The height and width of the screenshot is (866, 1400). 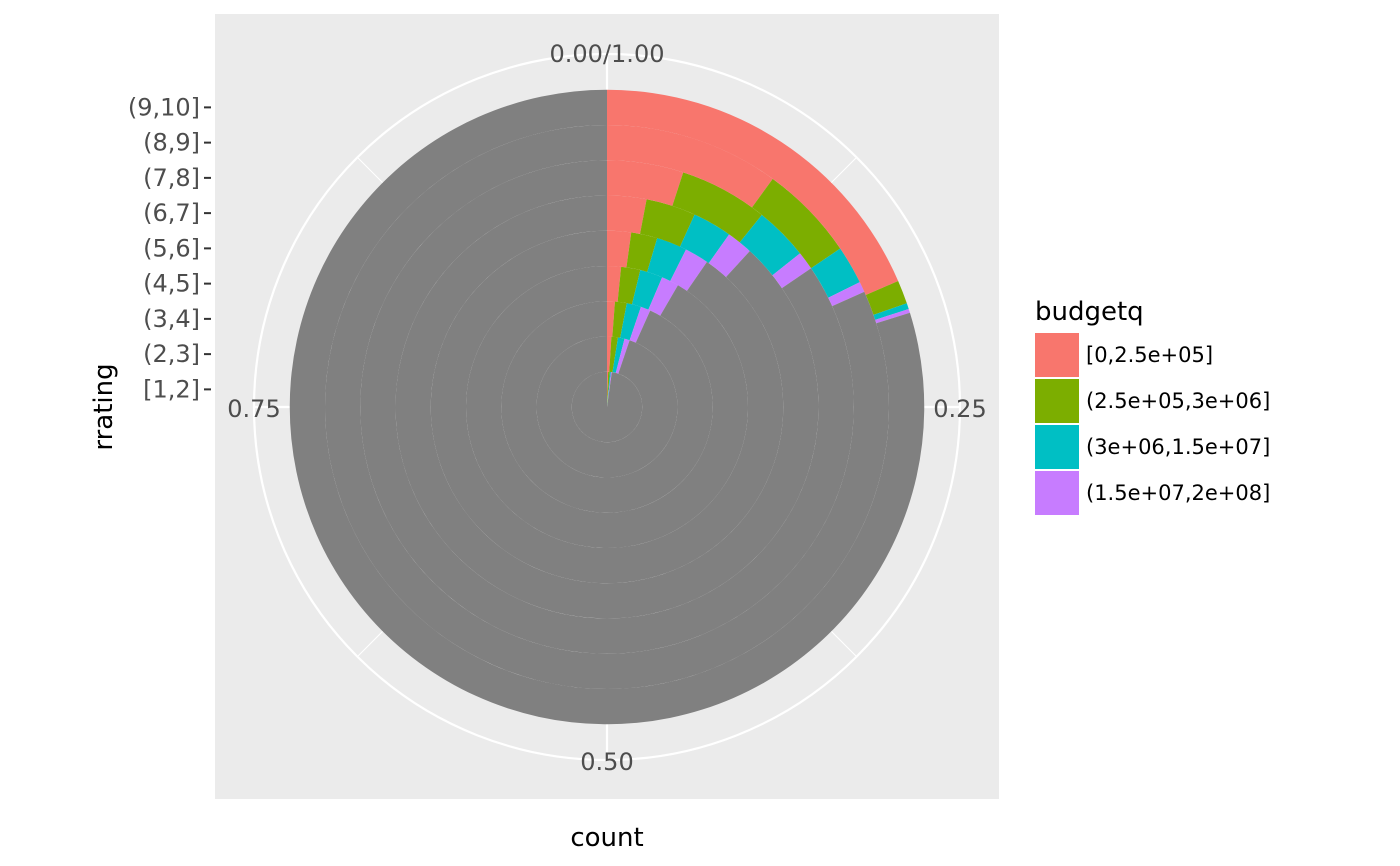 I want to click on y-tick-label: (9,10], so click(x=164, y=107).